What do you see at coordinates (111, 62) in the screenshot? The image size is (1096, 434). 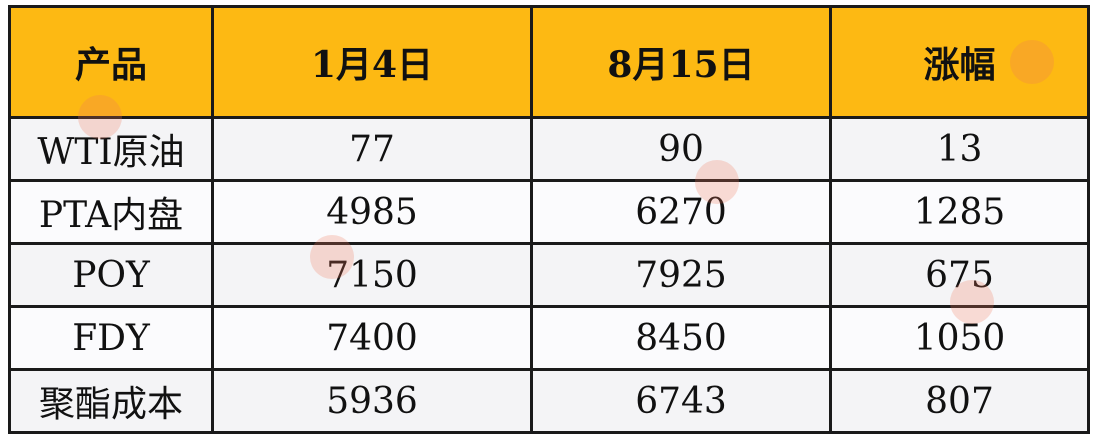 I see `header-product: 产品` at bounding box center [111, 62].